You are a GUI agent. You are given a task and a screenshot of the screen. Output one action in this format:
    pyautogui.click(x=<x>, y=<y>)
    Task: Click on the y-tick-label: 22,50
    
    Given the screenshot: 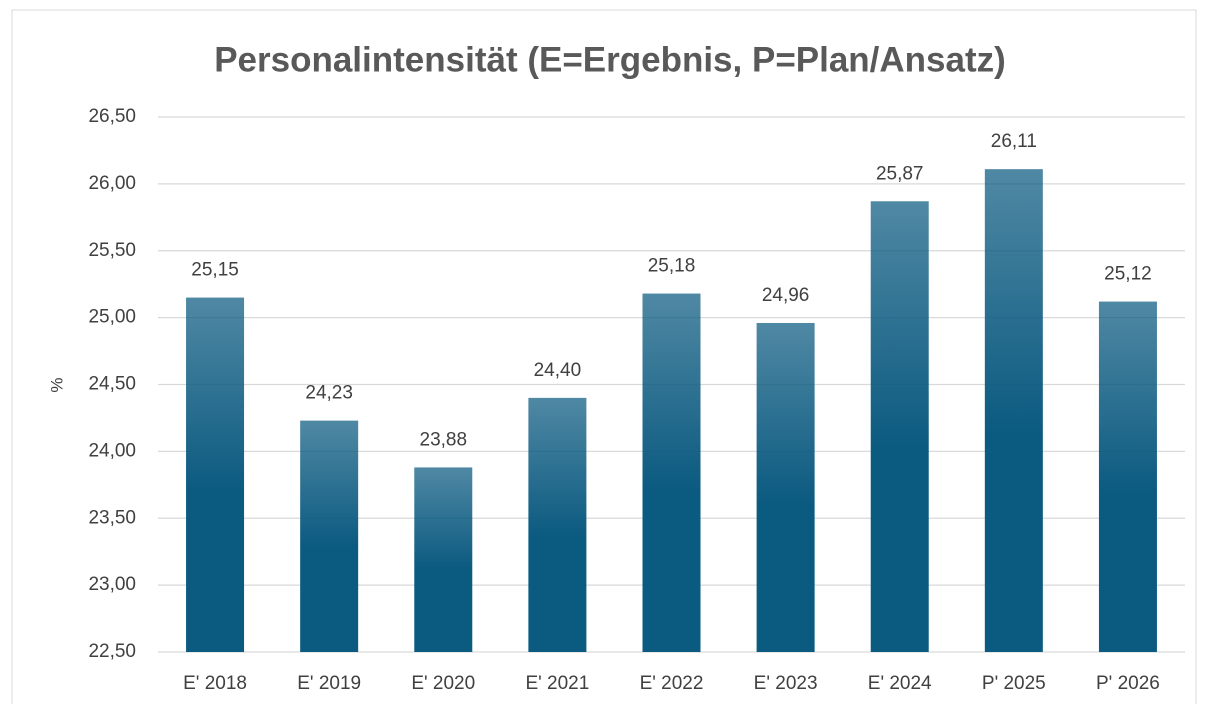 What is the action you would take?
    pyautogui.click(x=112, y=651)
    